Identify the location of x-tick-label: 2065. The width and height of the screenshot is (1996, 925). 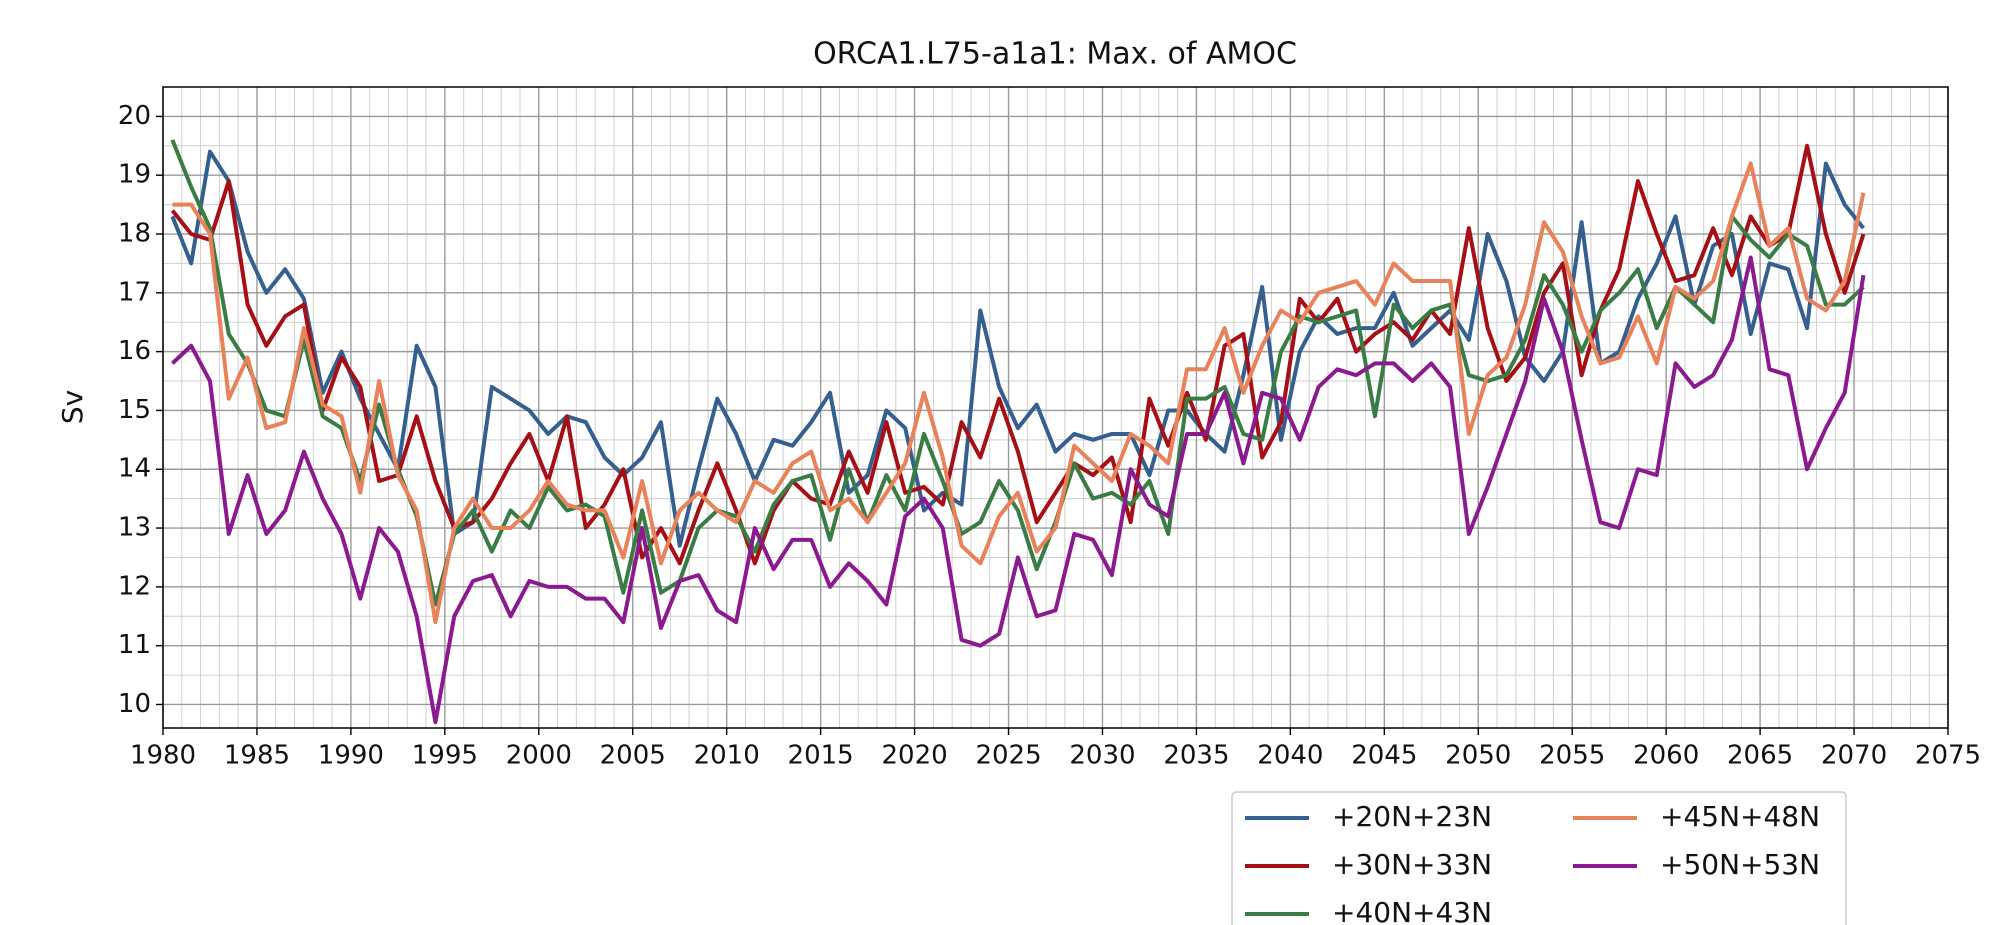
(1760, 756).